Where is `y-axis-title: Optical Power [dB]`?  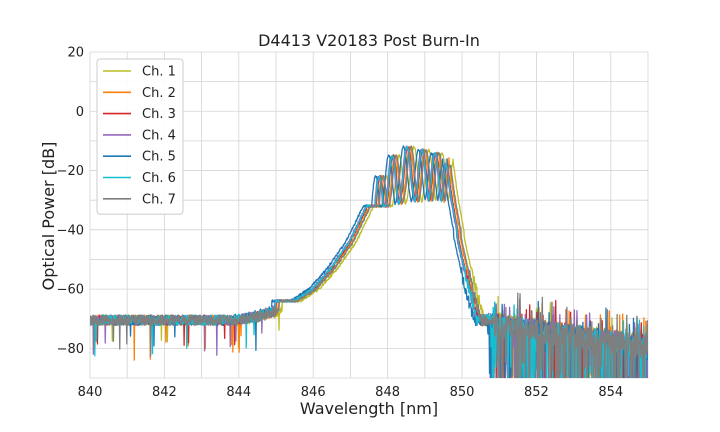
y-axis-title: Optical Power [dB] is located at coordinates (48, 216).